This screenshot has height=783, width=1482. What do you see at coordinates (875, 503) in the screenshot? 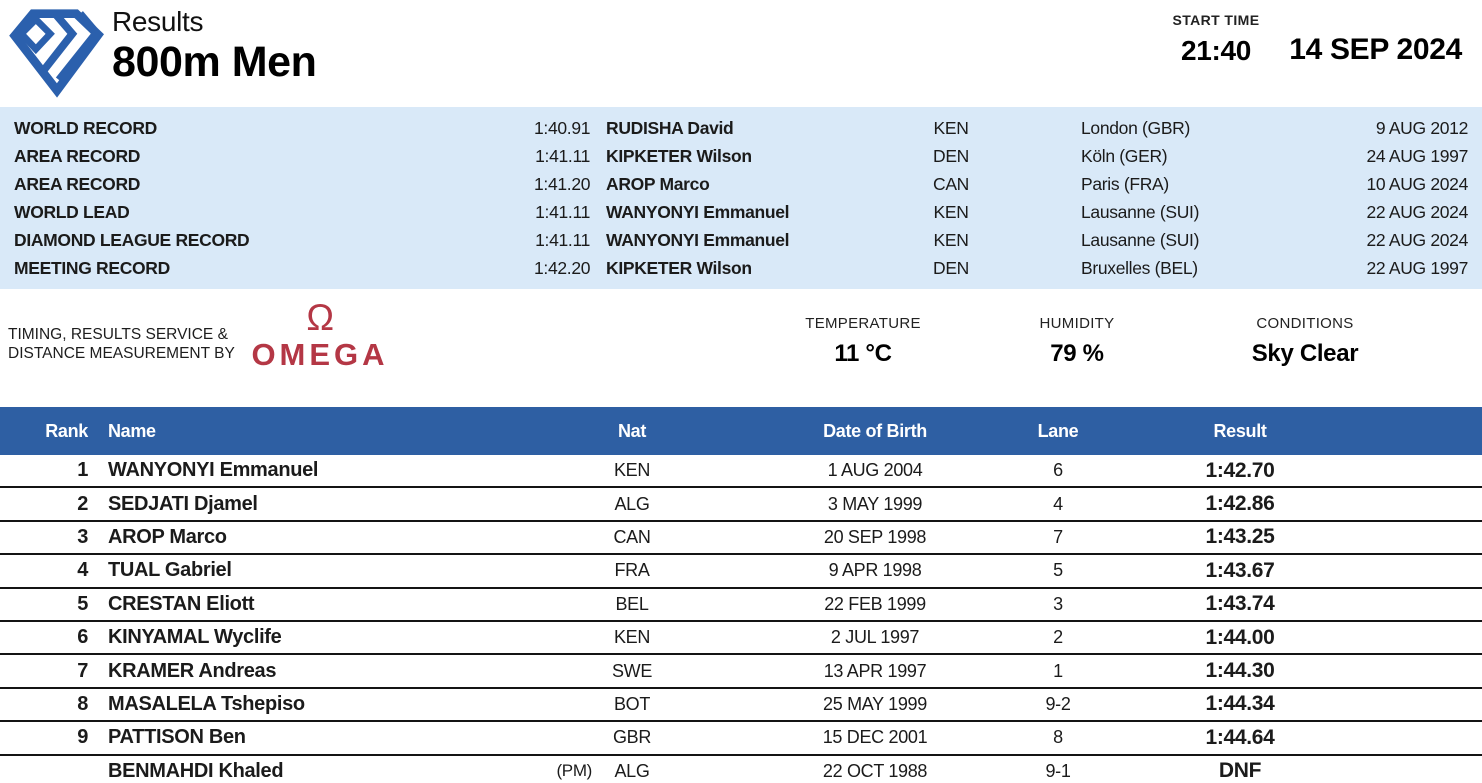
I see `dob-cell: 3 MAY 1999` at bounding box center [875, 503].